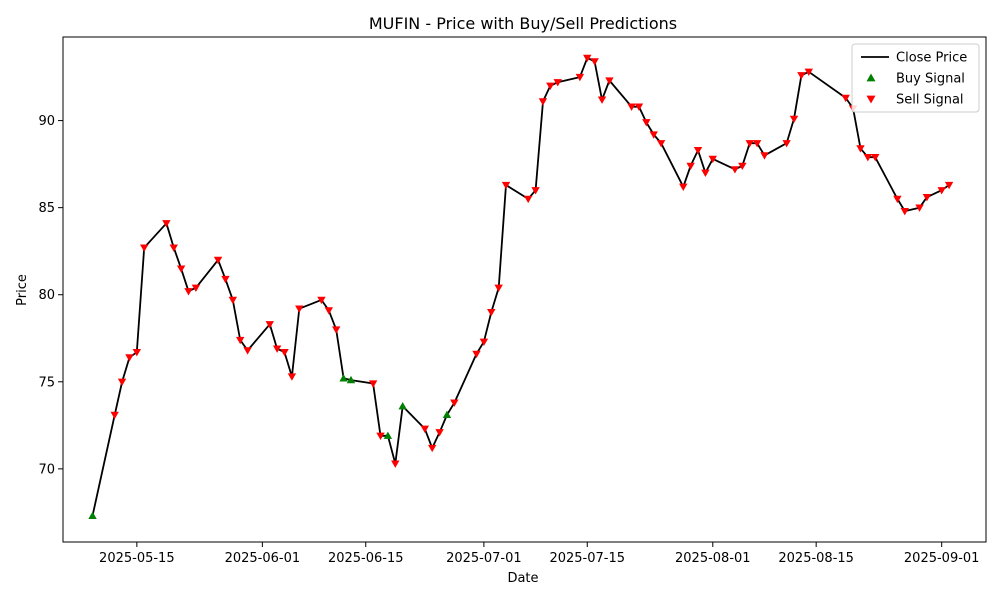 This screenshot has width=1000, height=600. I want to click on legend-swatch-buy-signal, so click(871, 77).